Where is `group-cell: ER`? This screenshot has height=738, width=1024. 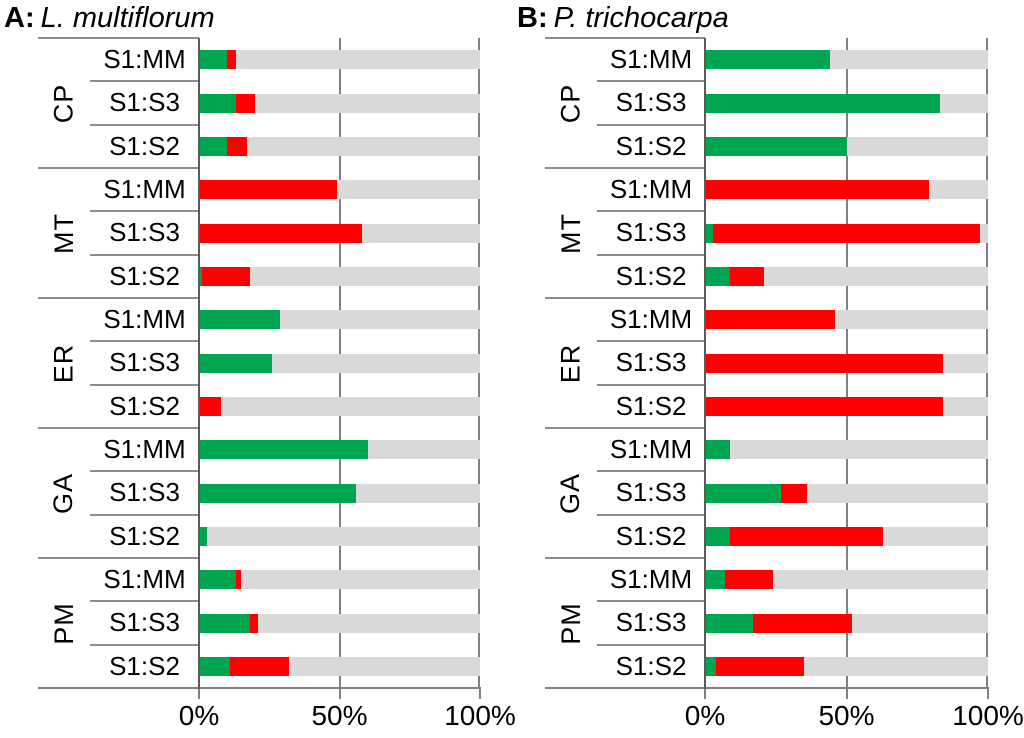 group-cell: ER is located at coordinates (571, 363).